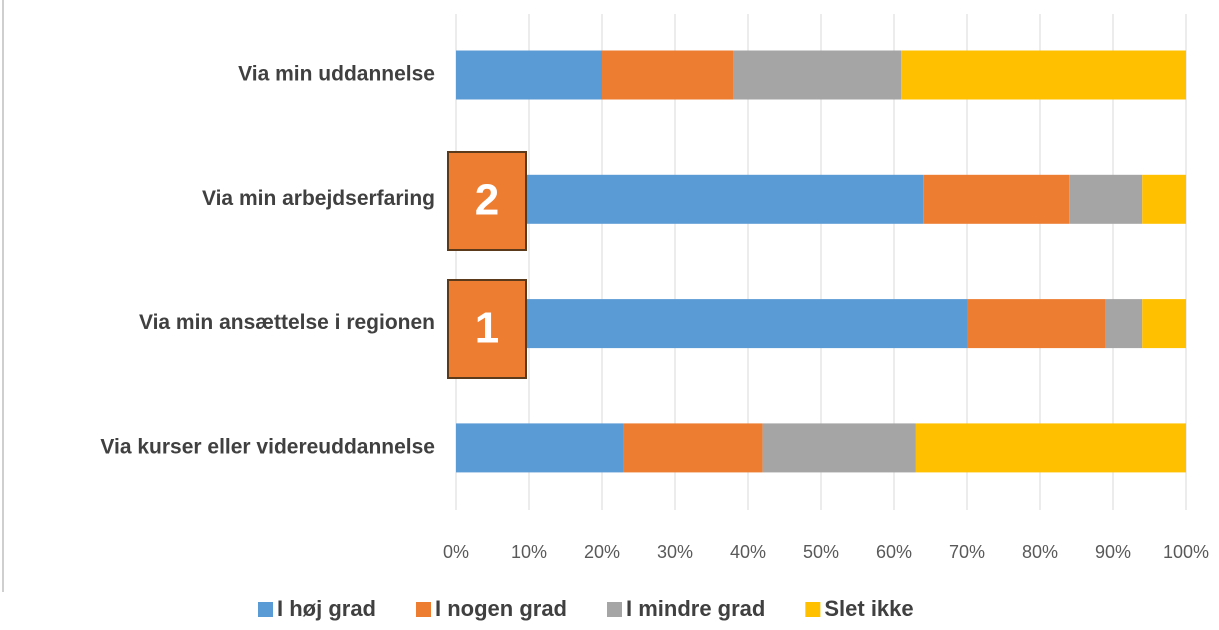 Image resolution: width=1219 pixels, height=630 pixels. I want to click on annotation-box: 2, so click(487, 201).